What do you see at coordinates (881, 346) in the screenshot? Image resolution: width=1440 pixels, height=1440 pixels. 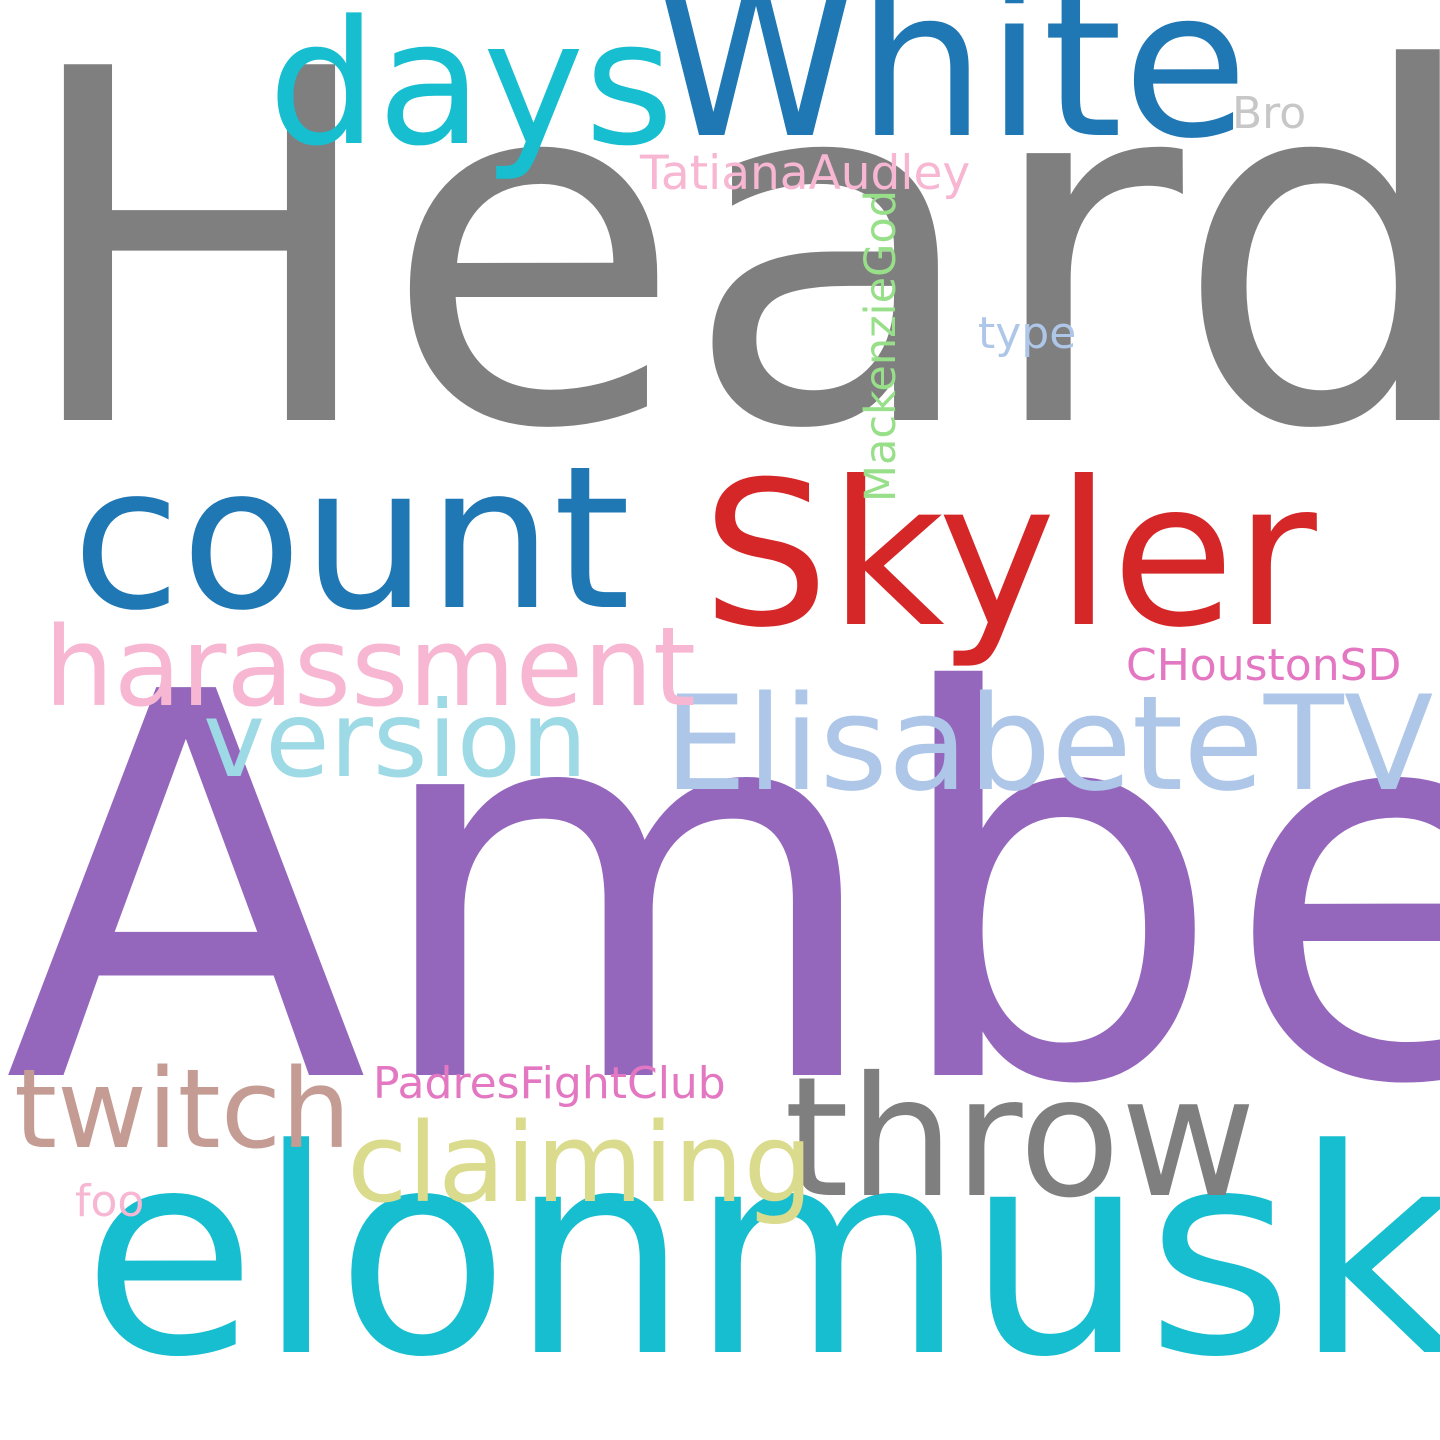 I see `word-mackenziegod: MackenzieGod` at bounding box center [881, 346].